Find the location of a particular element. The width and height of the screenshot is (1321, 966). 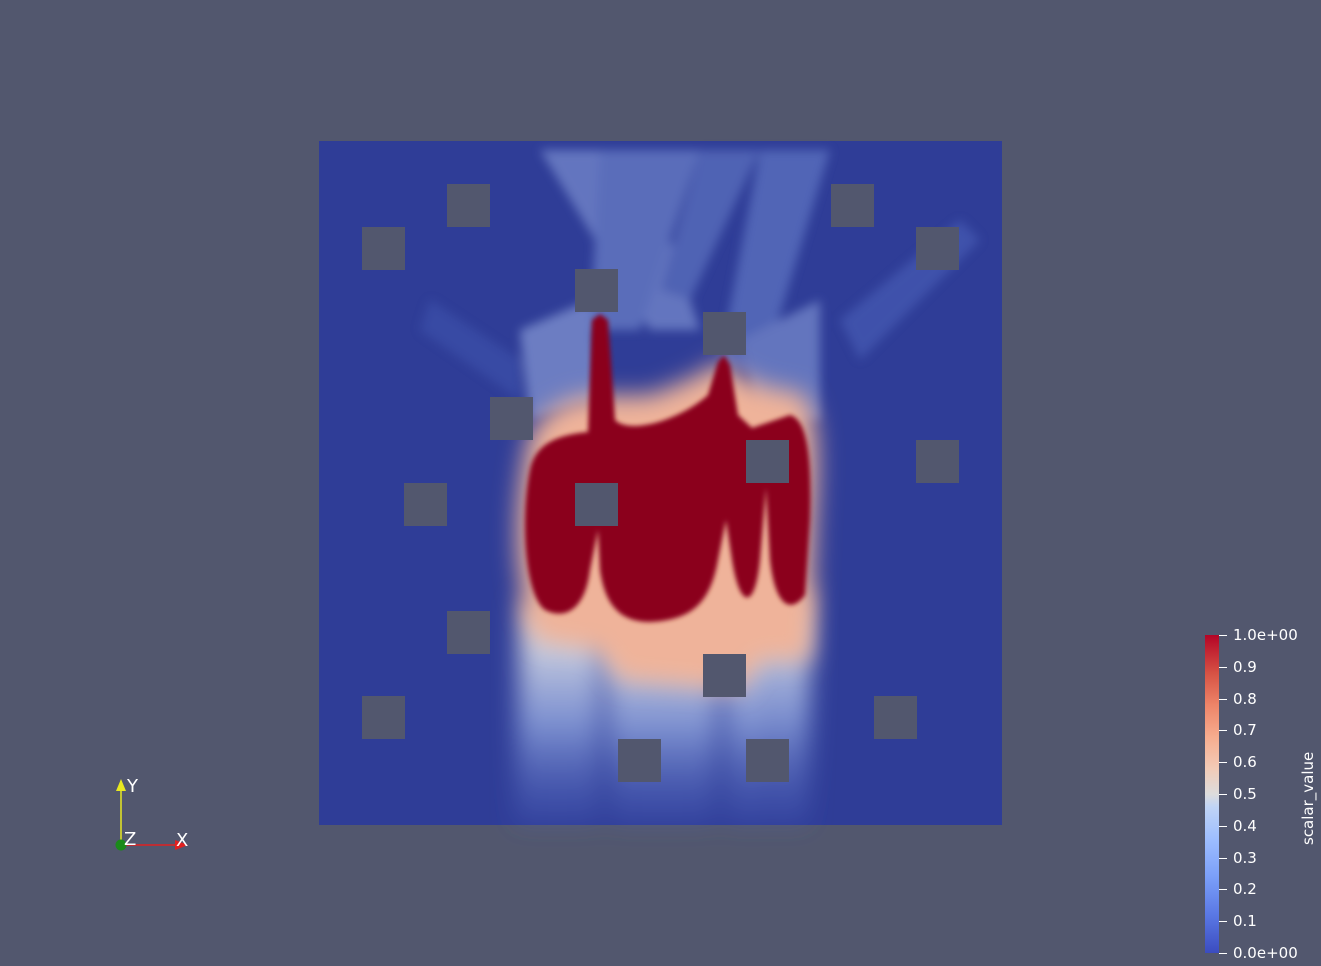

colorbar-tick-label: 0.8 is located at coordinates (1245, 699).